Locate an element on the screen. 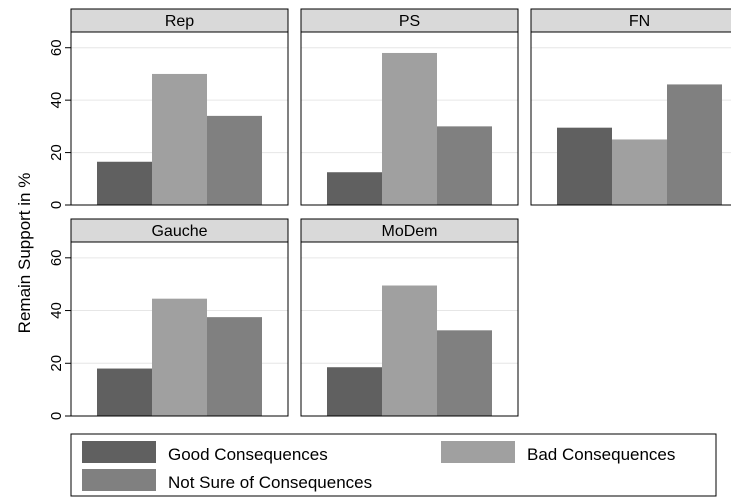  panel-gauche: Gauche is located at coordinates (179, 317).